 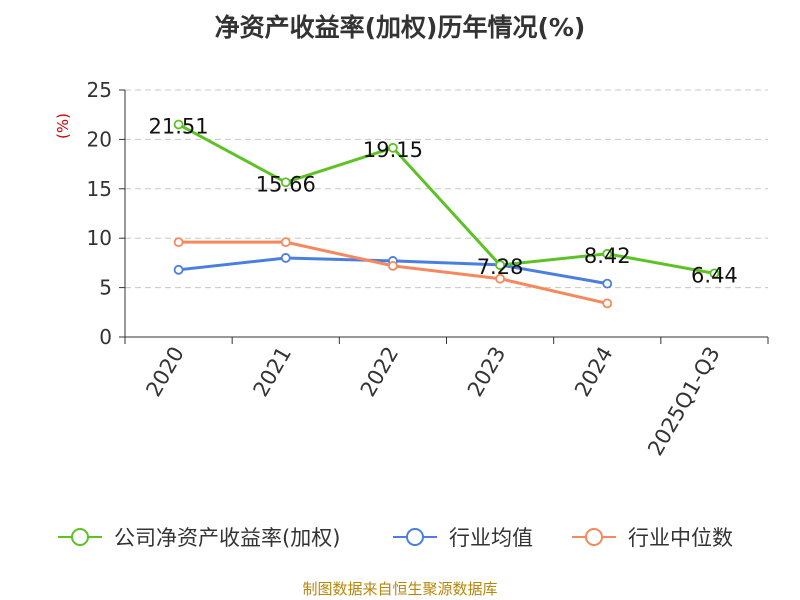 What do you see at coordinates (491, 538) in the screenshot?
I see `legend-label: 行业均值` at bounding box center [491, 538].